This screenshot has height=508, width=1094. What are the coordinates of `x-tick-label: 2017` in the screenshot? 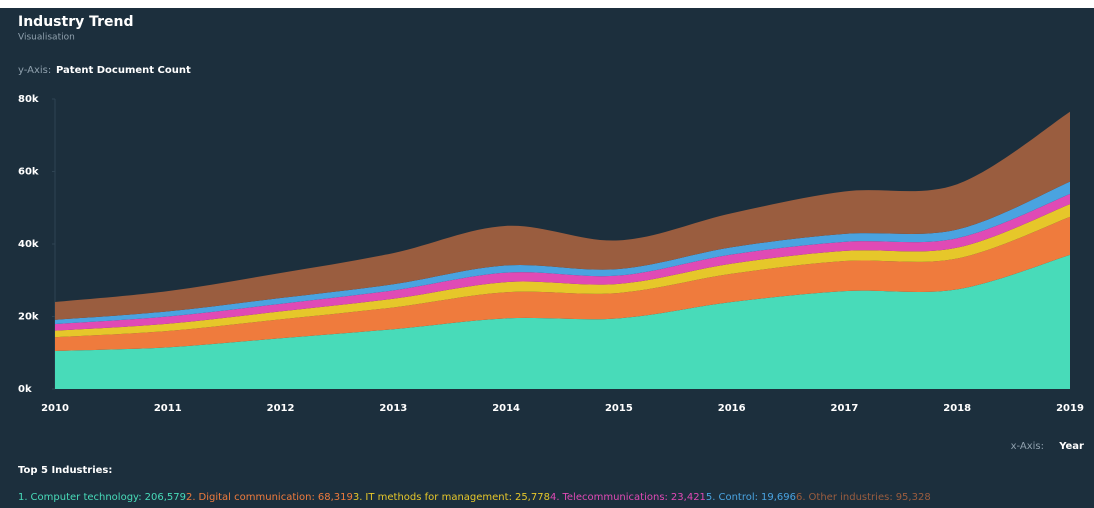 It's located at (845, 408).